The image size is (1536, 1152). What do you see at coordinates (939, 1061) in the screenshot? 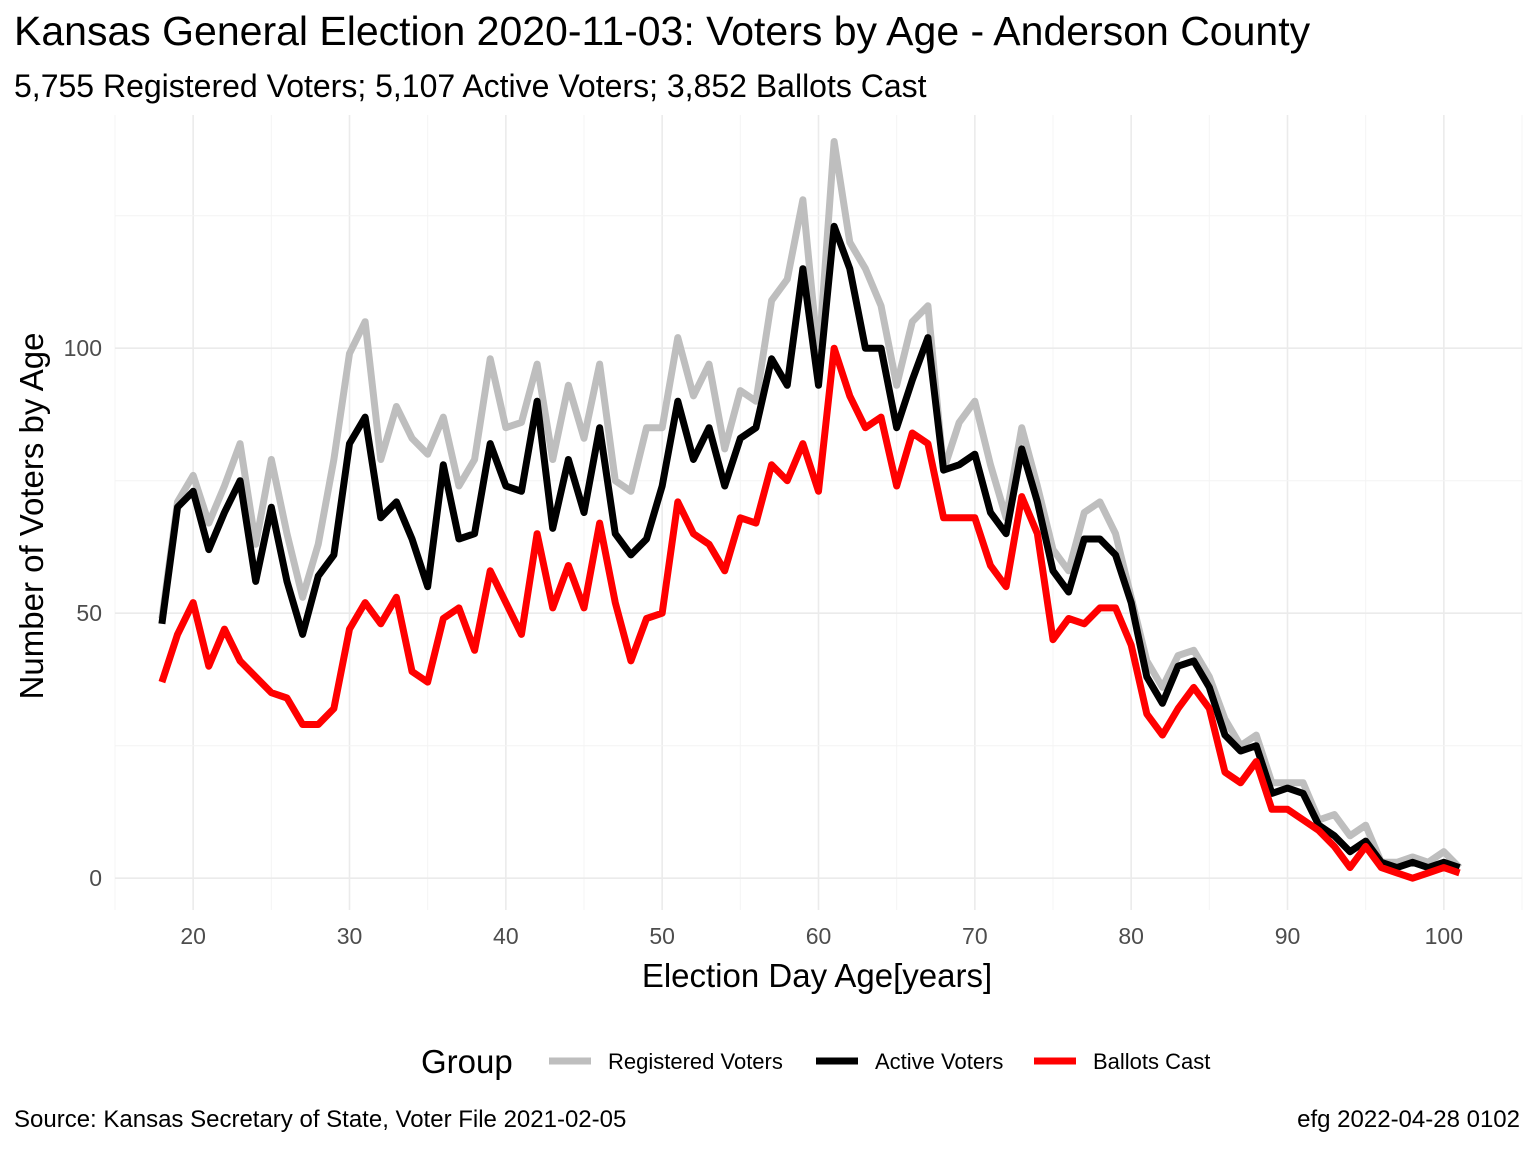
I see `legend-label-active-voters: Active Voters` at bounding box center [939, 1061].